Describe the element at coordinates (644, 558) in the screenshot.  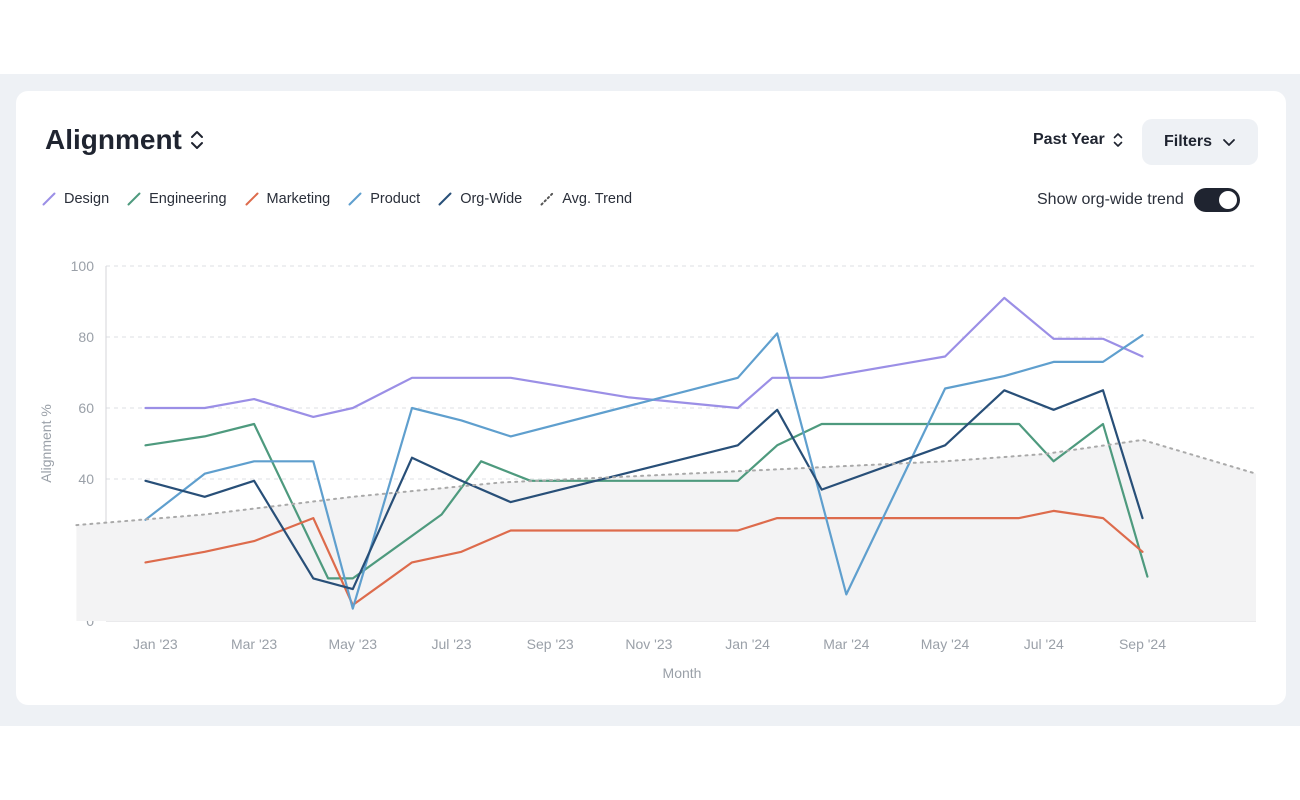
I see `series-line-marketing` at that location.